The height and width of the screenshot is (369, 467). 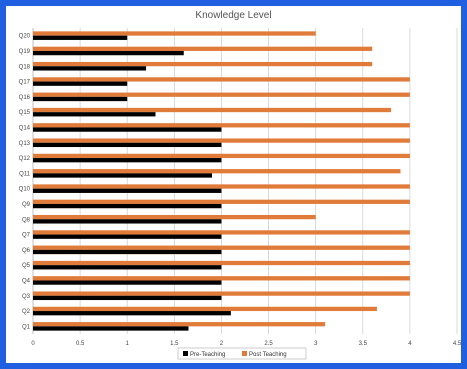 What do you see at coordinates (25, 144) in the screenshot?
I see `y-tick-label: Q13` at bounding box center [25, 144].